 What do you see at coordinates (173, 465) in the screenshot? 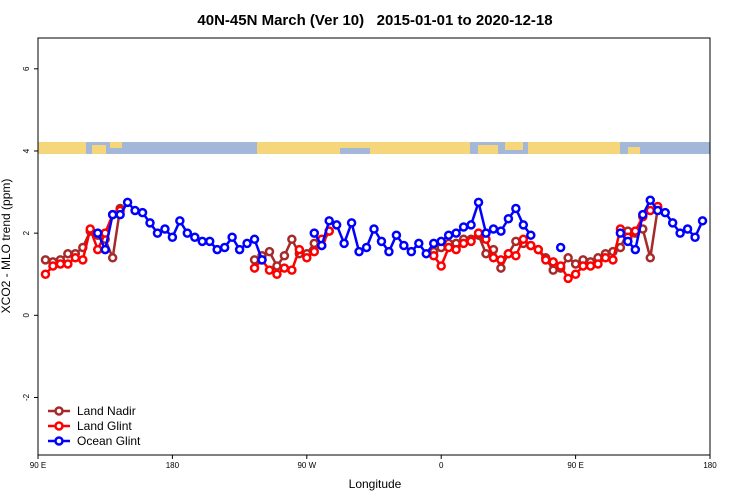
I see `x-tick-label: 180` at bounding box center [173, 465].